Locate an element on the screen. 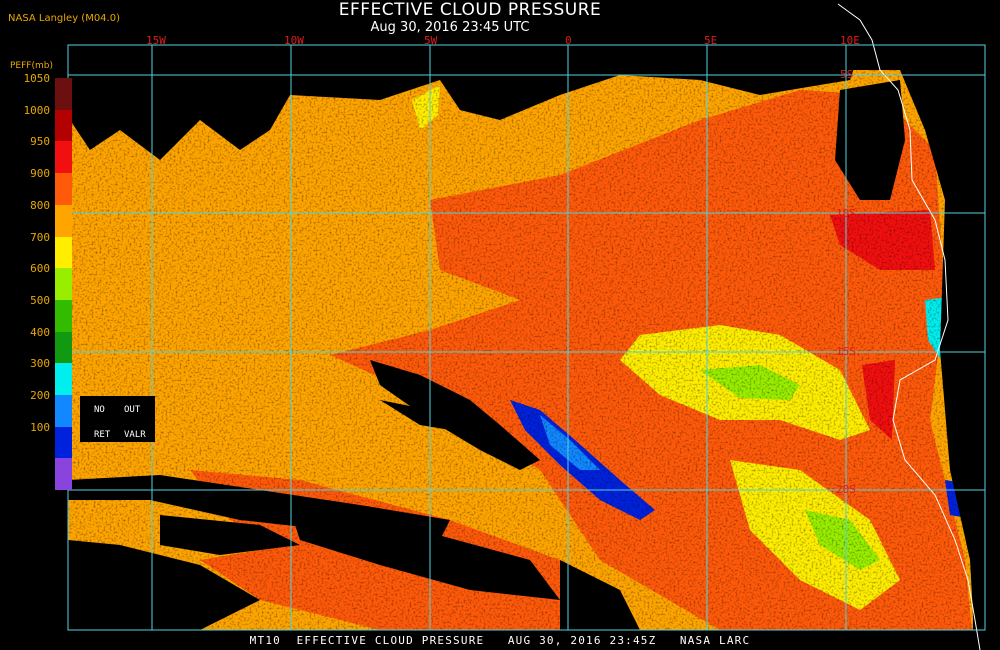 The width and height of the screenshot is (1000, 650). map-timestamp: Aug 30, 2016 23:45 UTC is located at coordinates (450, 27).